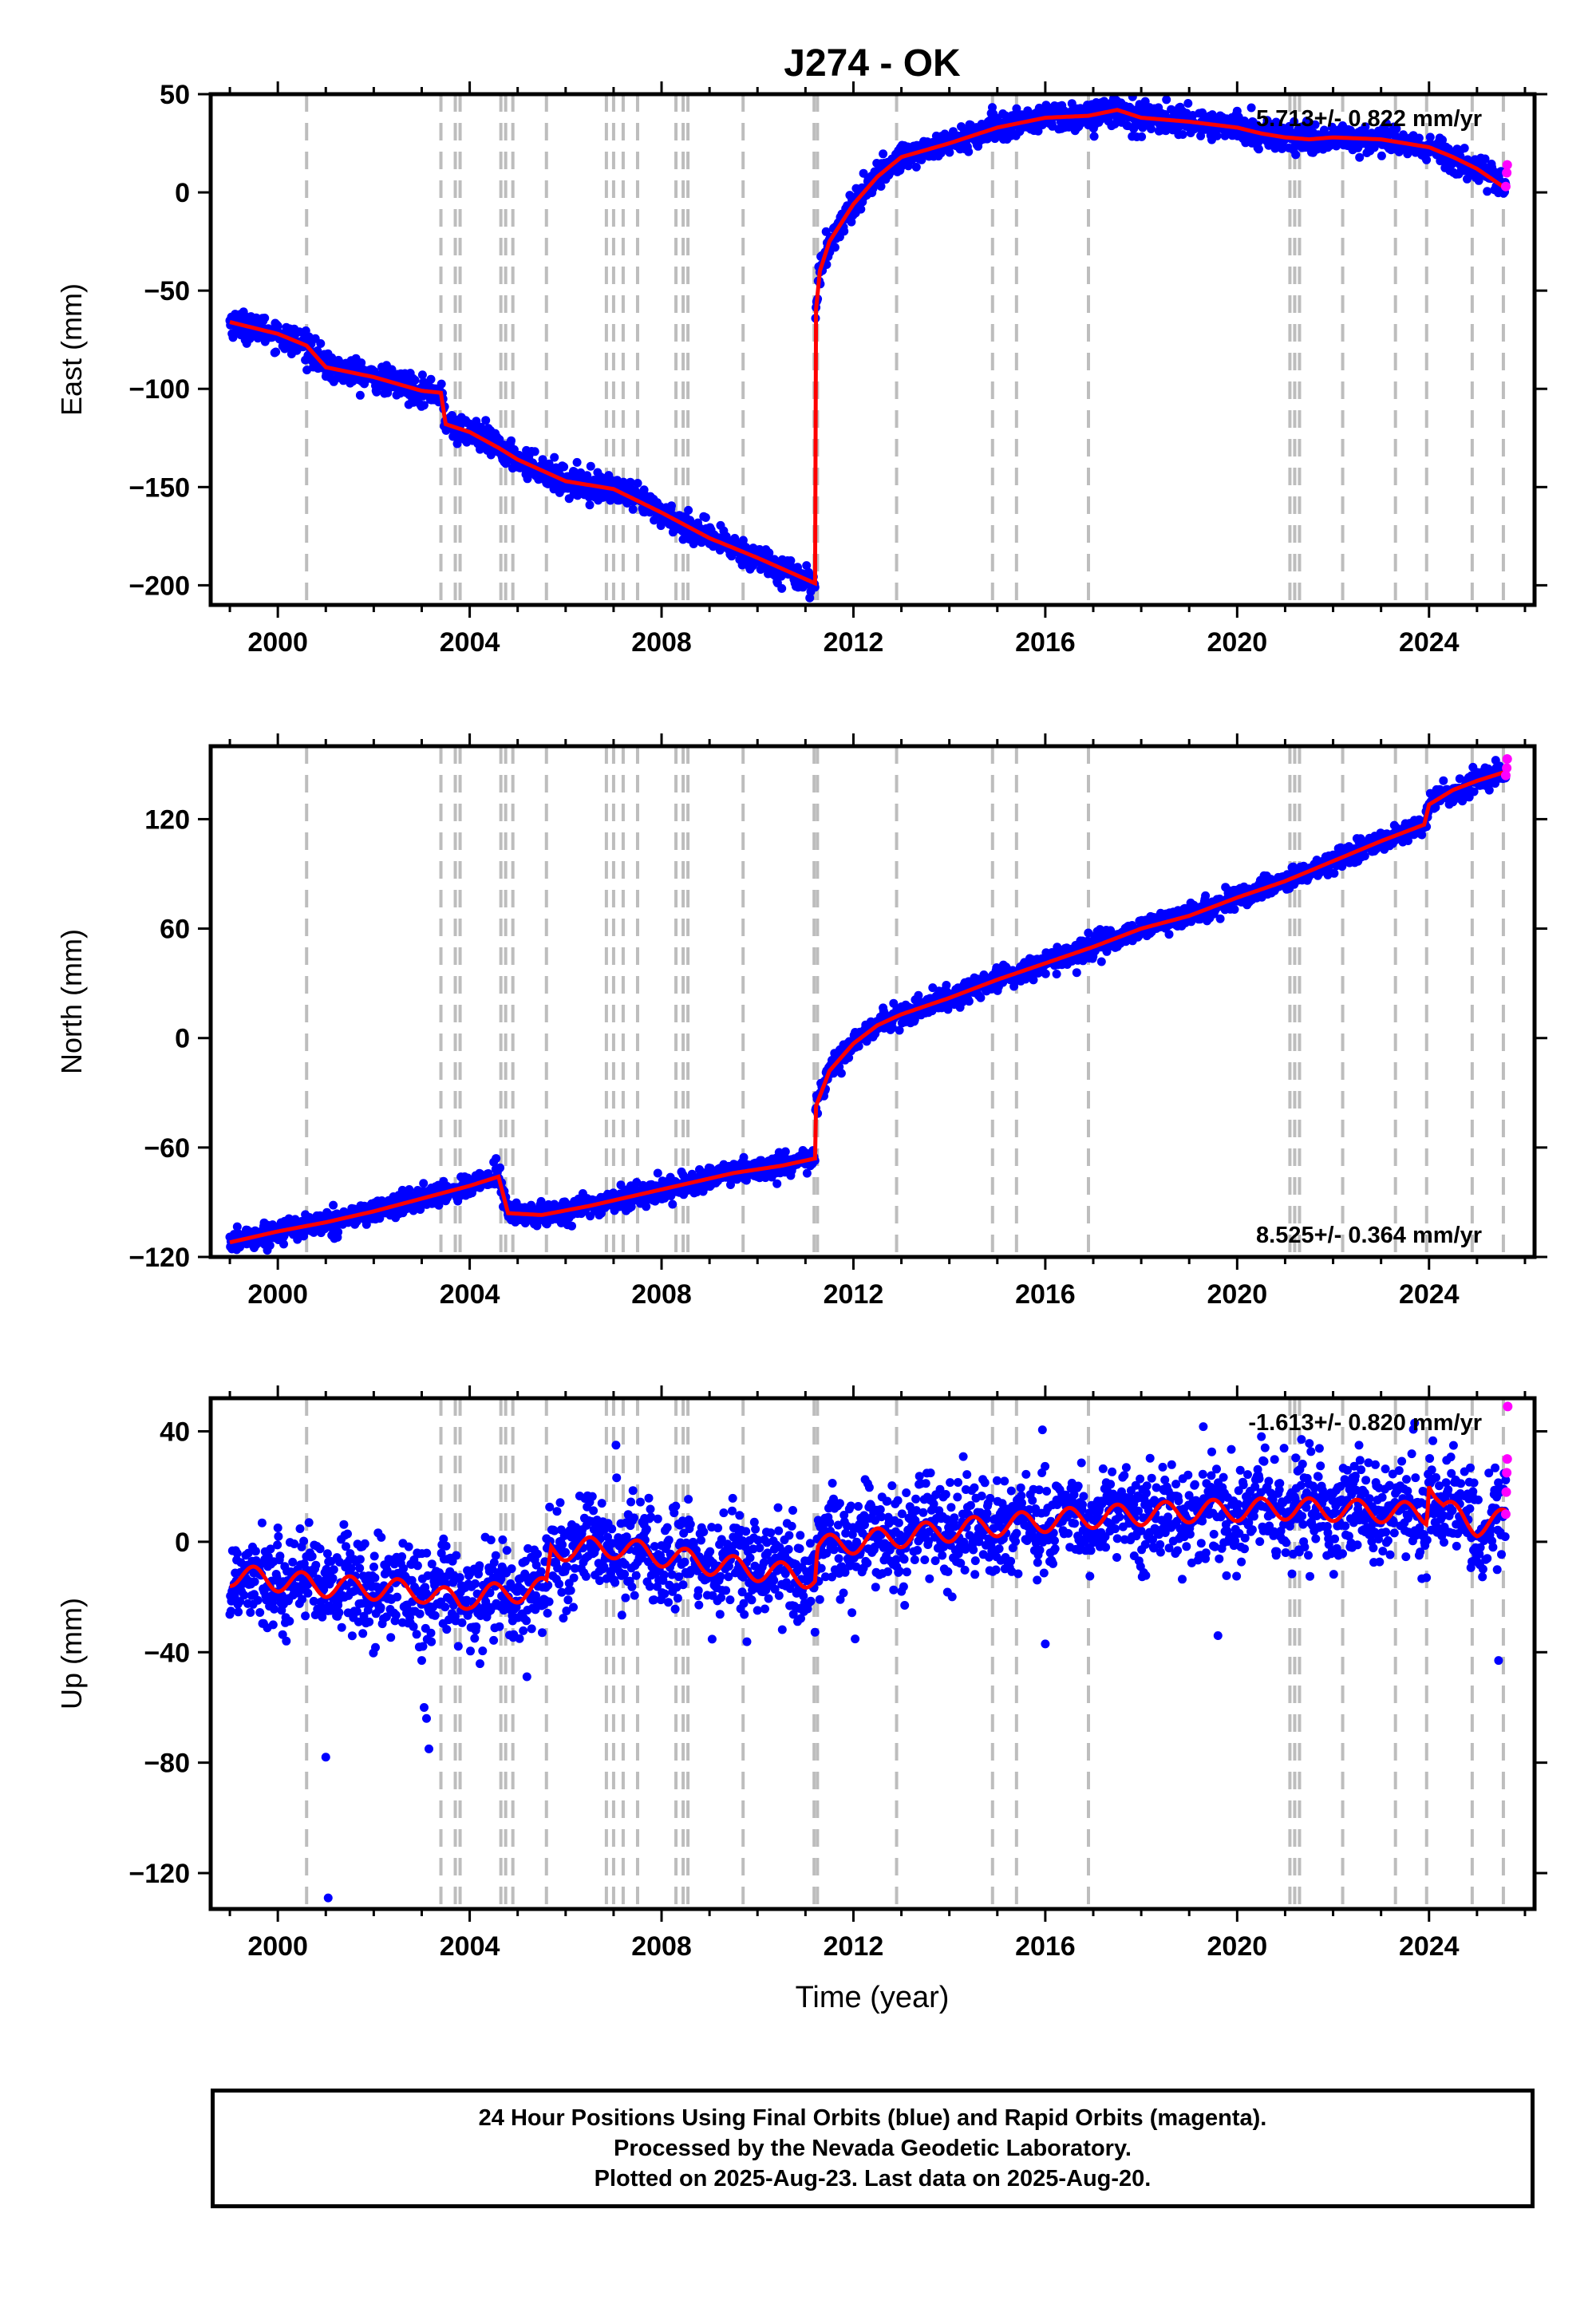 The width and height of the screenshot is (1596, 2316). I want to click on x-tick-label: 2000, so click(277, 642).